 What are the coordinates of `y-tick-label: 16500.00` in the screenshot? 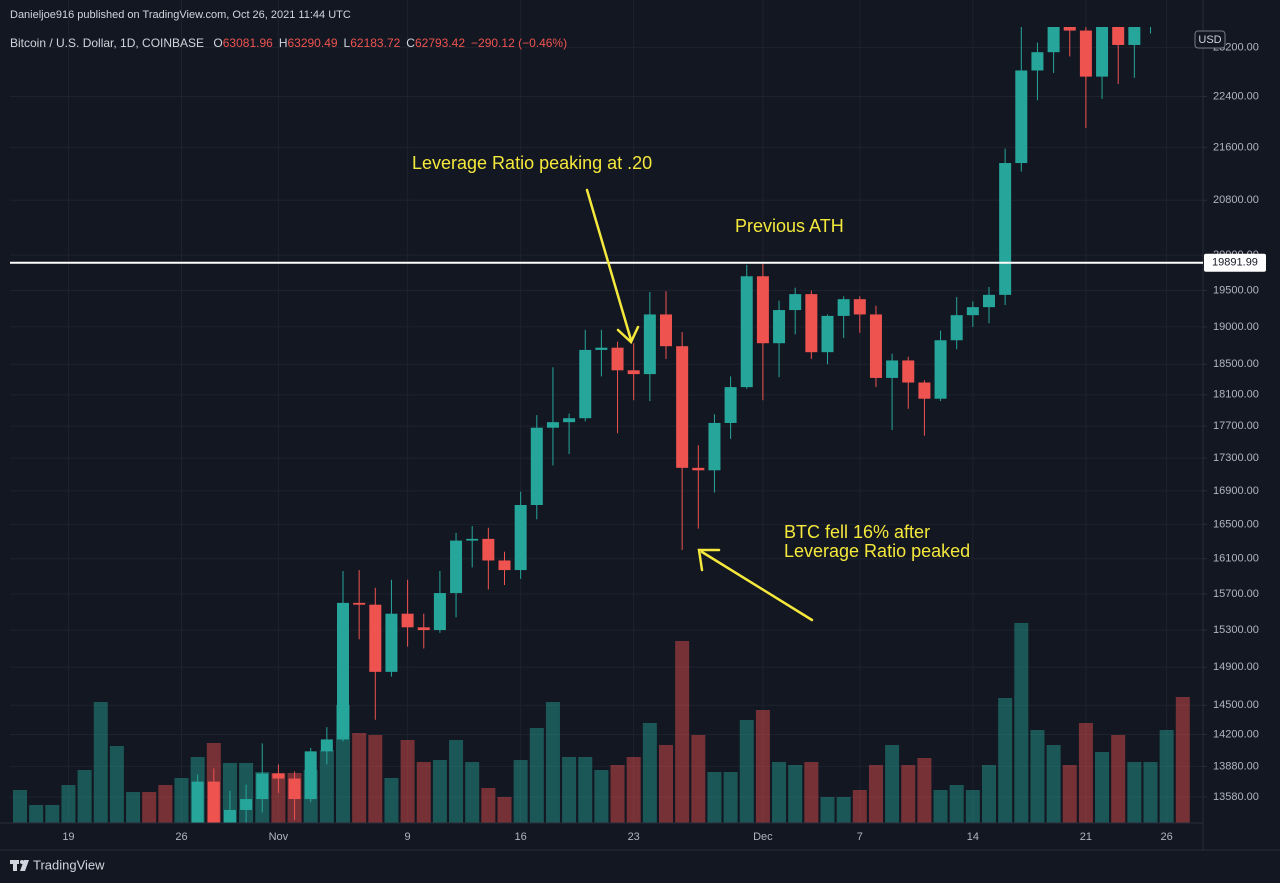 It's located at (1236, 524).